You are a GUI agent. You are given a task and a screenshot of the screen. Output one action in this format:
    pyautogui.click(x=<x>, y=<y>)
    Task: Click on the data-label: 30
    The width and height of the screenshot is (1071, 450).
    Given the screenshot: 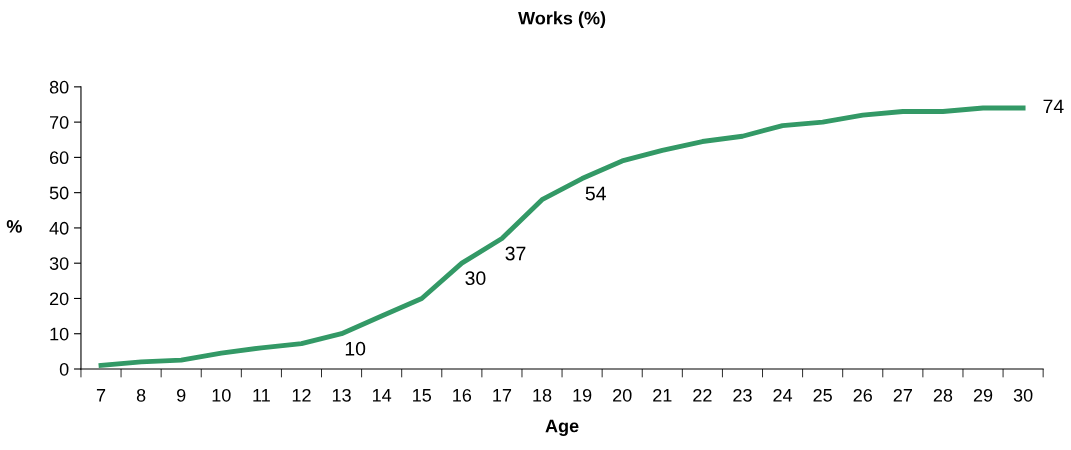 What is the action you would take?
    pyautogui.click(x=475, y=278)
    